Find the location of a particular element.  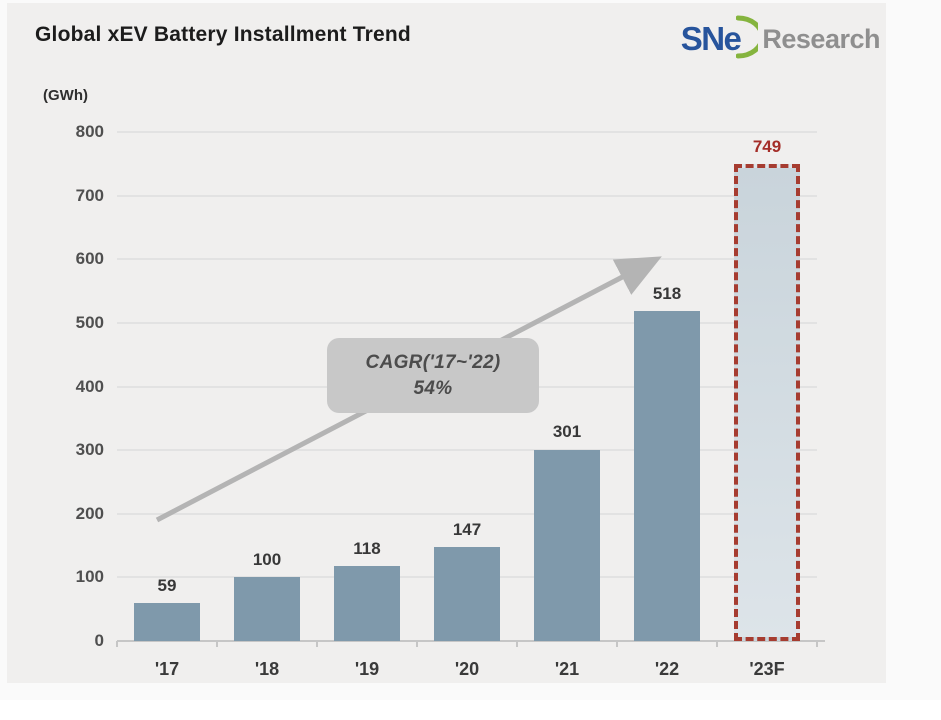

bar-value-label: 301 is located at coordinates (567, 432).